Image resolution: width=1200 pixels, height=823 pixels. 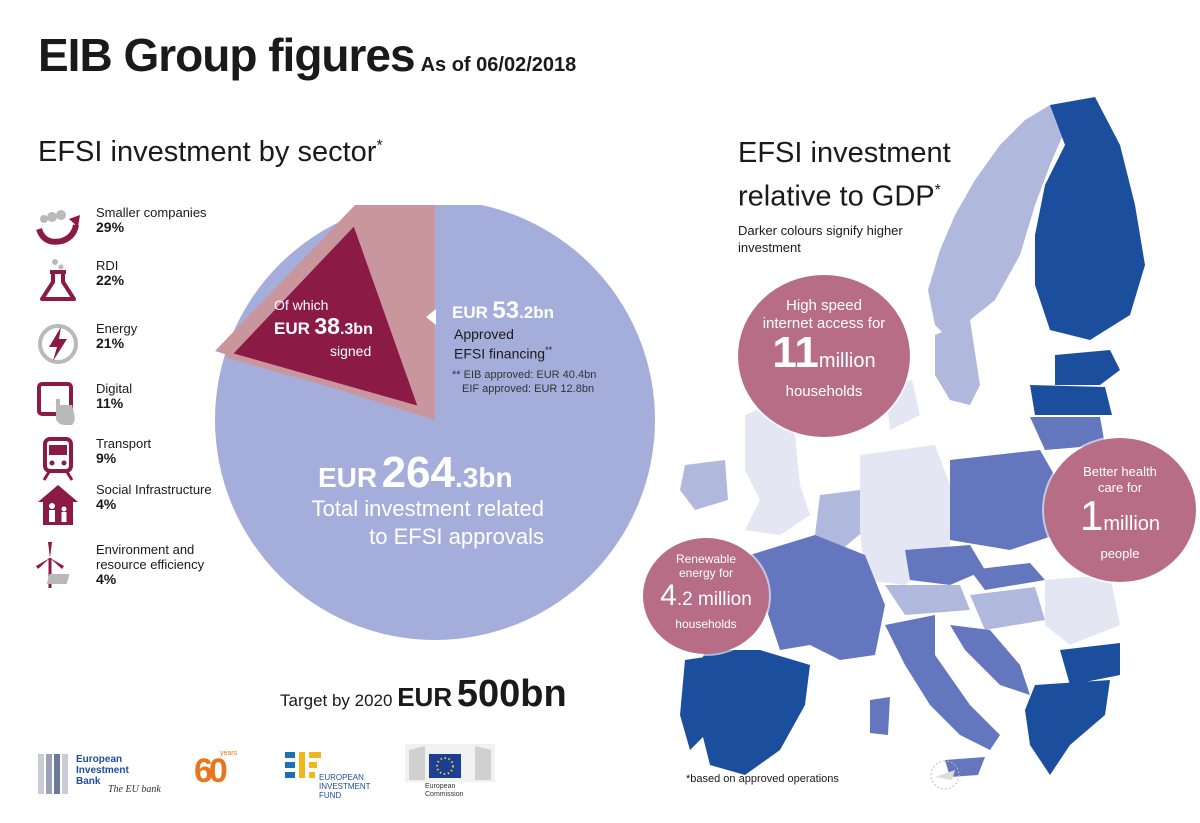 What do you see at coordinates (752, 712) in the screenshot?
I see `map-spain` at bounding box center [752, 712].